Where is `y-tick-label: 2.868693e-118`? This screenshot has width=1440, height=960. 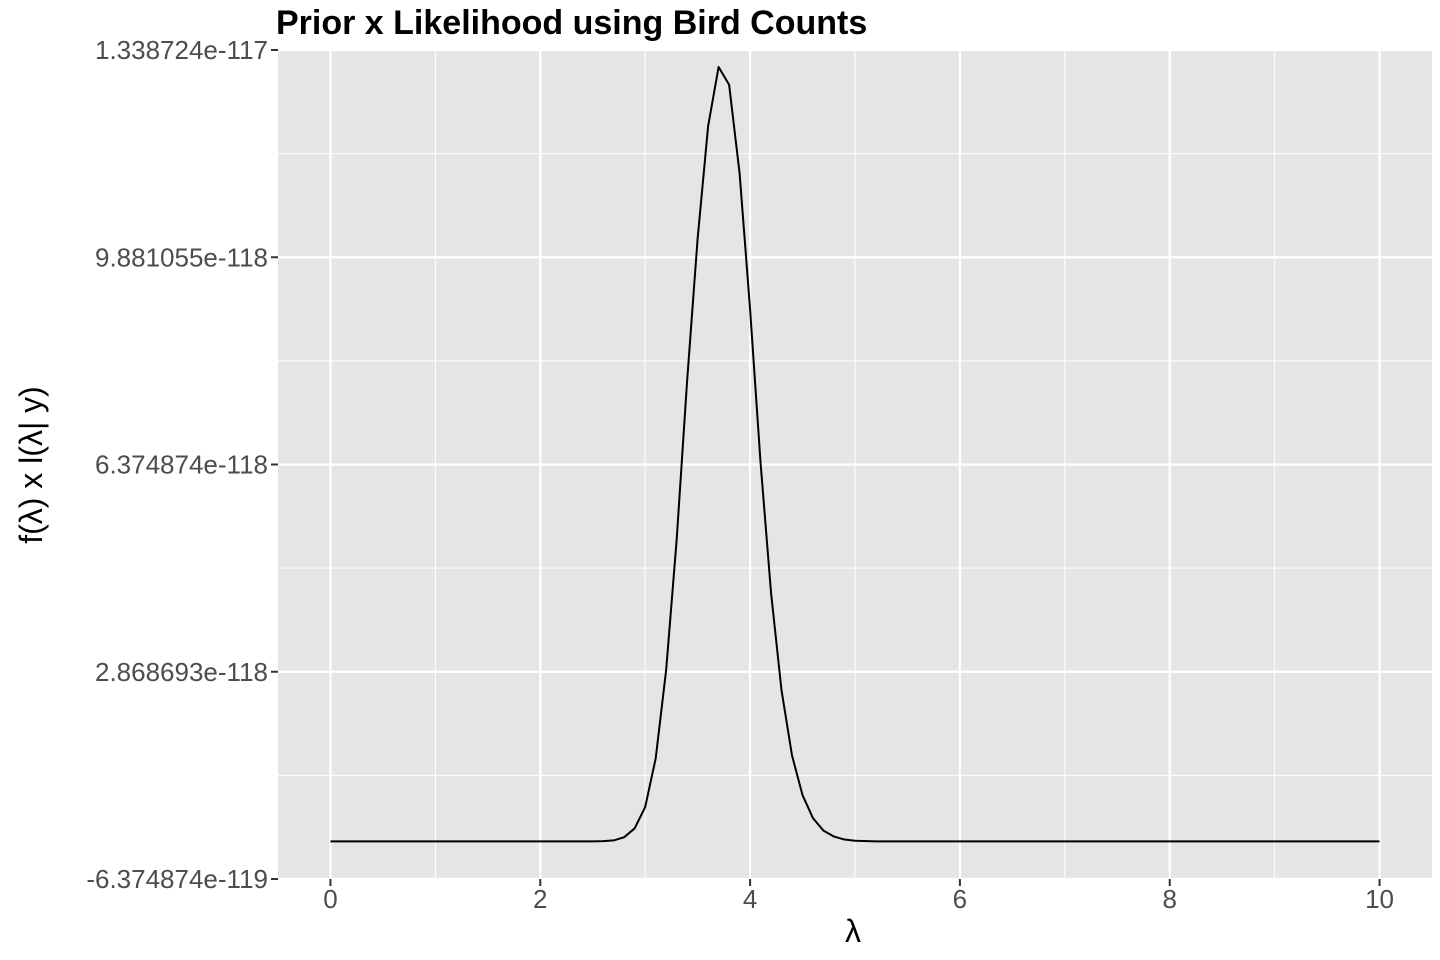
y-tick-label: 2.868693e-118 is located at coordinates (181, 672).